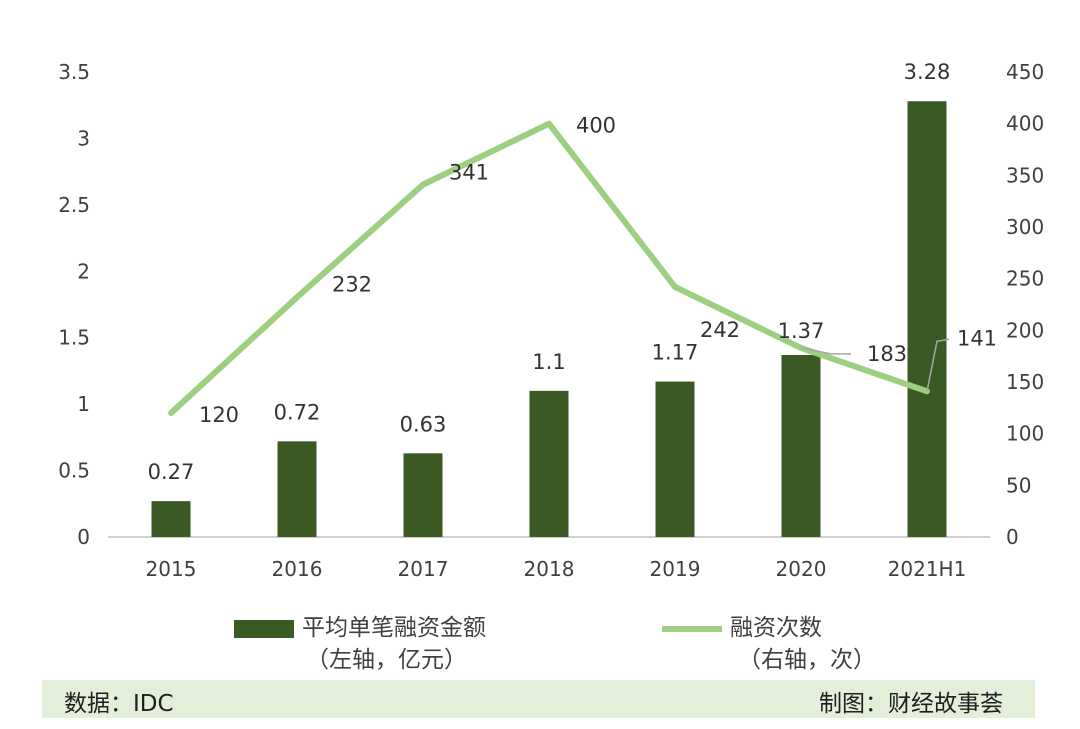 The width and height of the screenshot is (1080, 729). Describe the element at coordinates (927, 569) in the screenshot. I see `x-axis-tick-label: 2021H1` at that location.